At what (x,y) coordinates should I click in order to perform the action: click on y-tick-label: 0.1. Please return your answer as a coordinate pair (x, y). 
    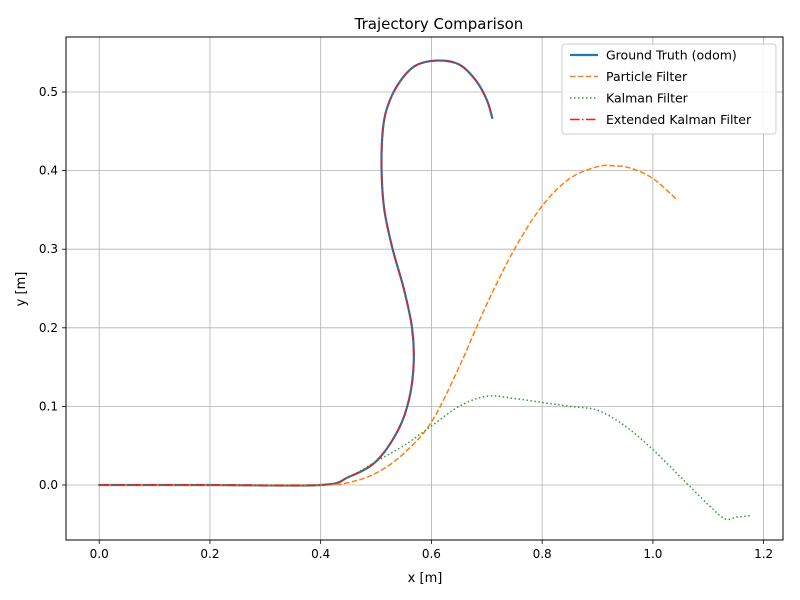
    Looking at the image, I should click on (48, 406).